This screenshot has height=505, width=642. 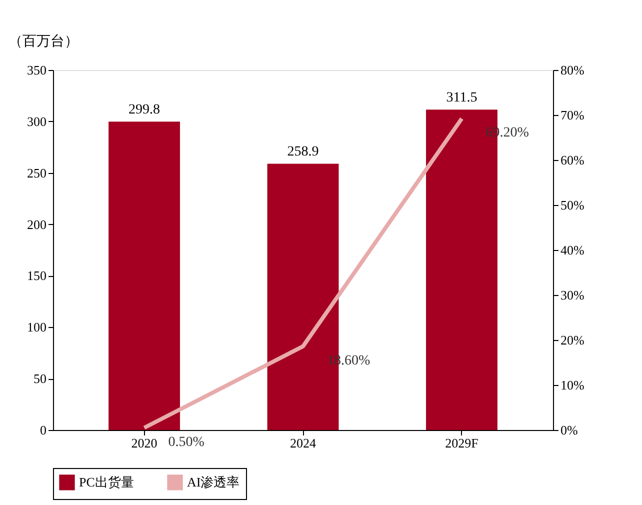 What do you see at coordinates (106, 482) in the screenshot?
I see `legend-label: PC出货量` at bounding box center [106, 482].